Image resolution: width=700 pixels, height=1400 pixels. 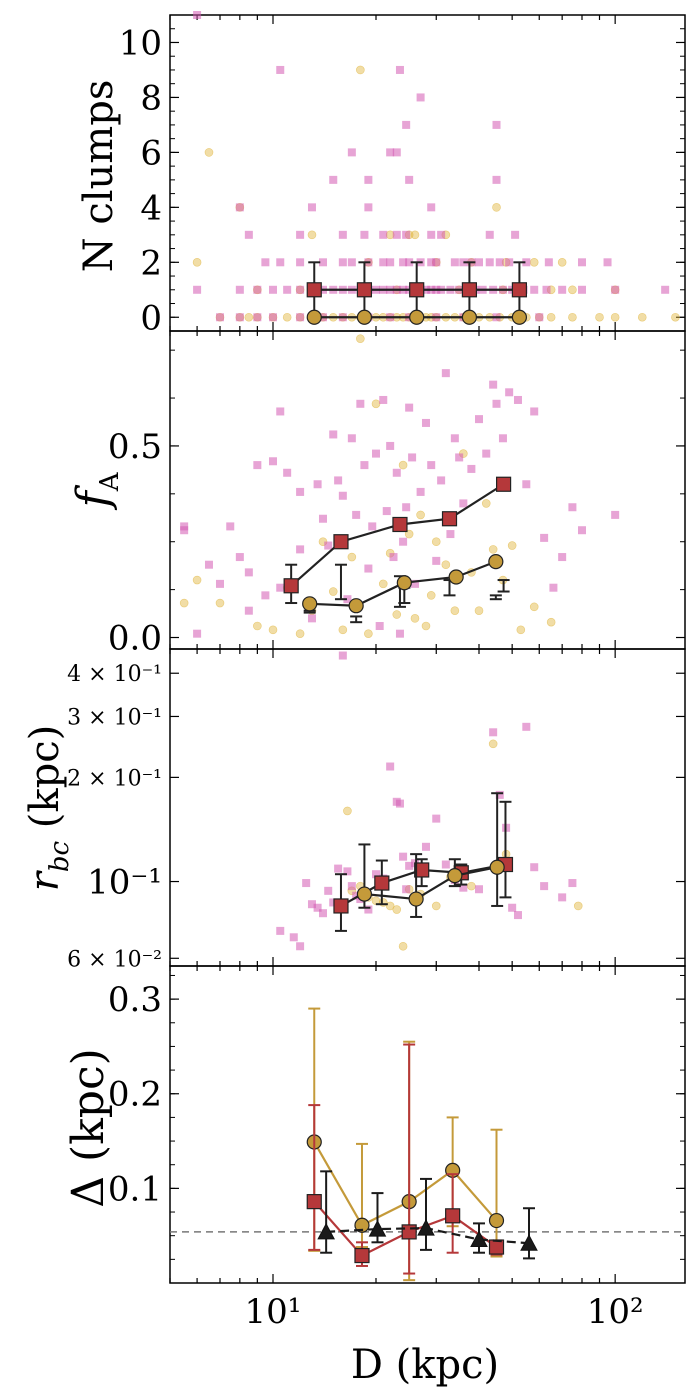 What do you see at coordinates (48, 808) in the screenshot?
I see `ylabel-r-bc: rbc (kpc)` at bounding box center [48, 808].